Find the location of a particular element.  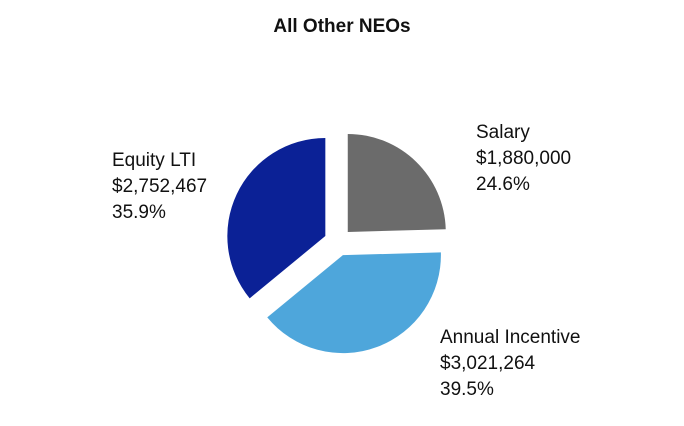

label-annual-incentive-percent: 39.5% is located at coordinates (467, 389).